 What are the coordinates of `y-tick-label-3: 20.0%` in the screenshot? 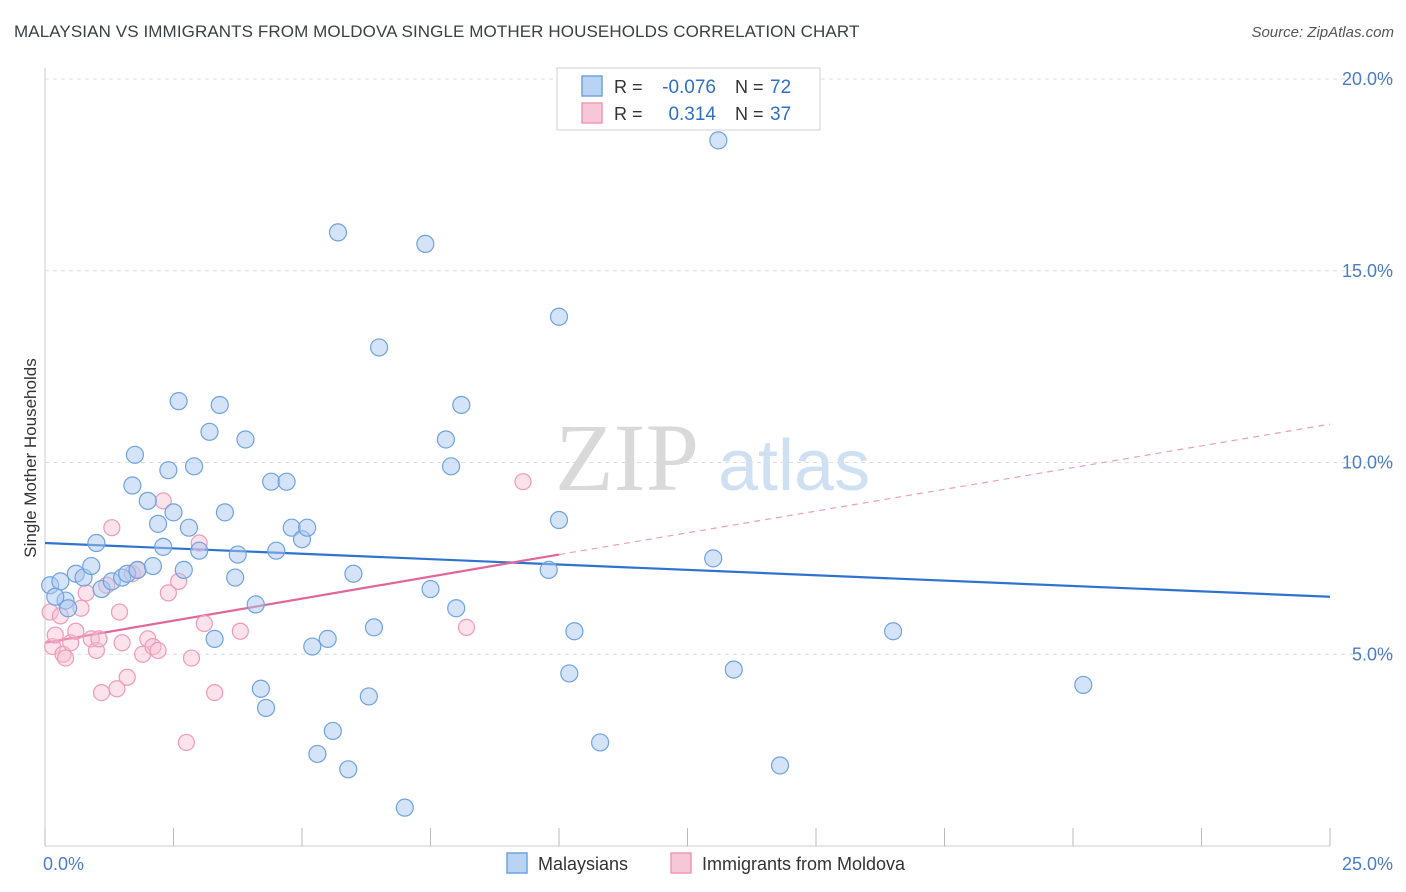 It's located at (1367, 79).